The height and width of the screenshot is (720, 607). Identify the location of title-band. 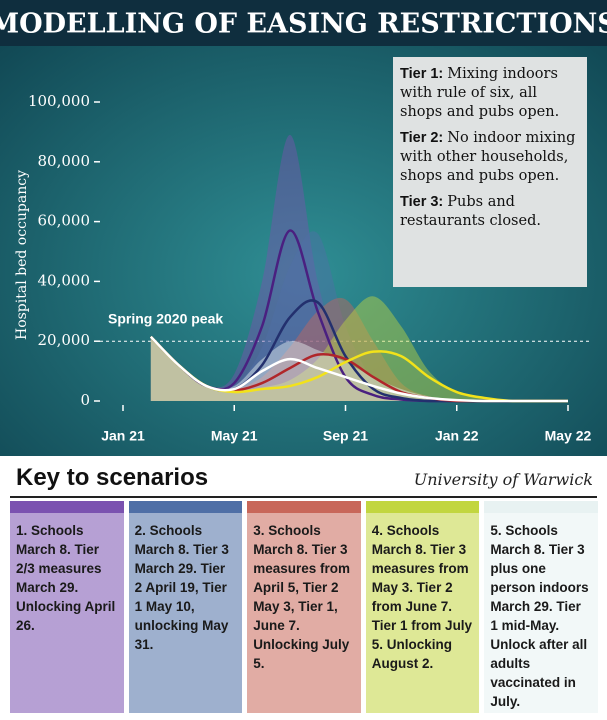
(303, 23).